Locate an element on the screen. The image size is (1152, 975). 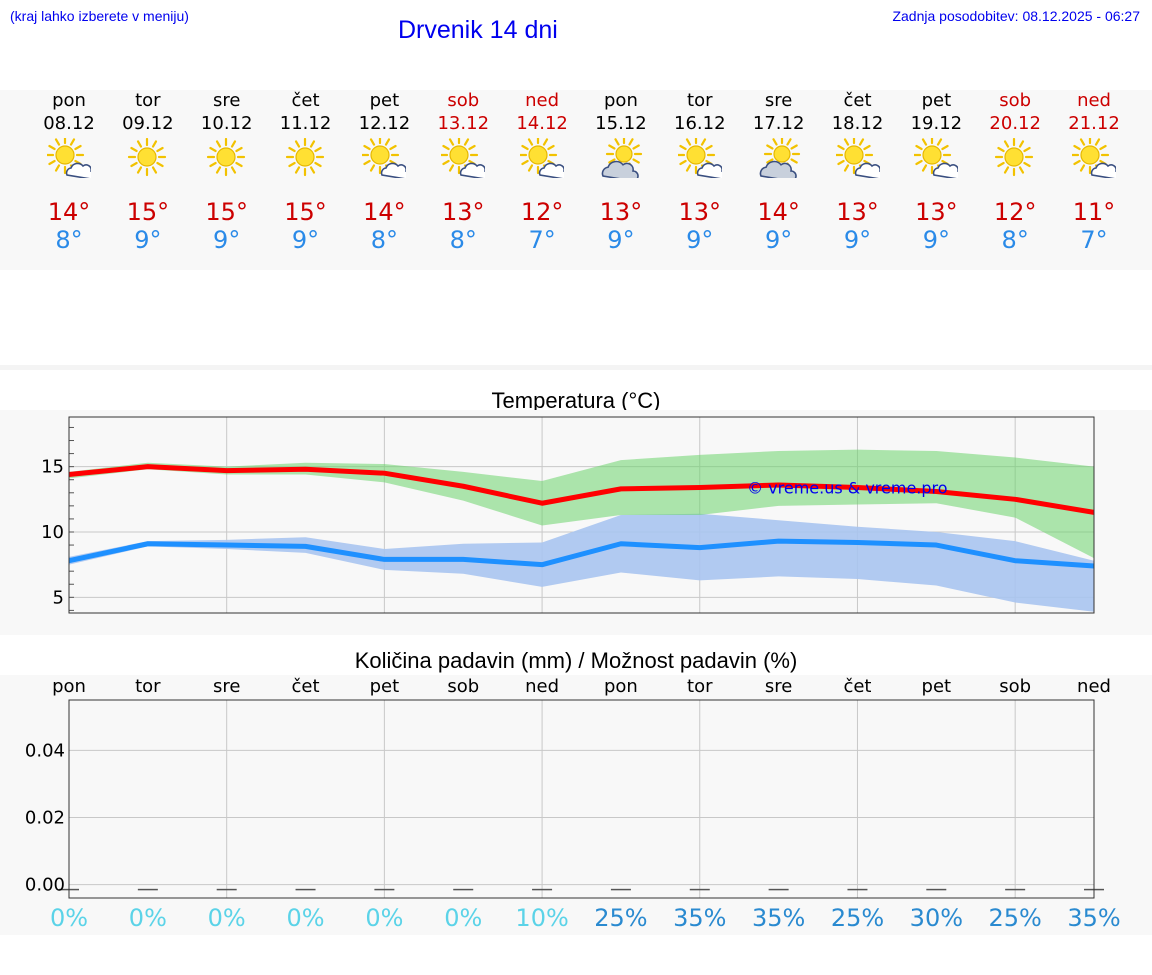
max-temp-line is located at coordinates (581, 489).